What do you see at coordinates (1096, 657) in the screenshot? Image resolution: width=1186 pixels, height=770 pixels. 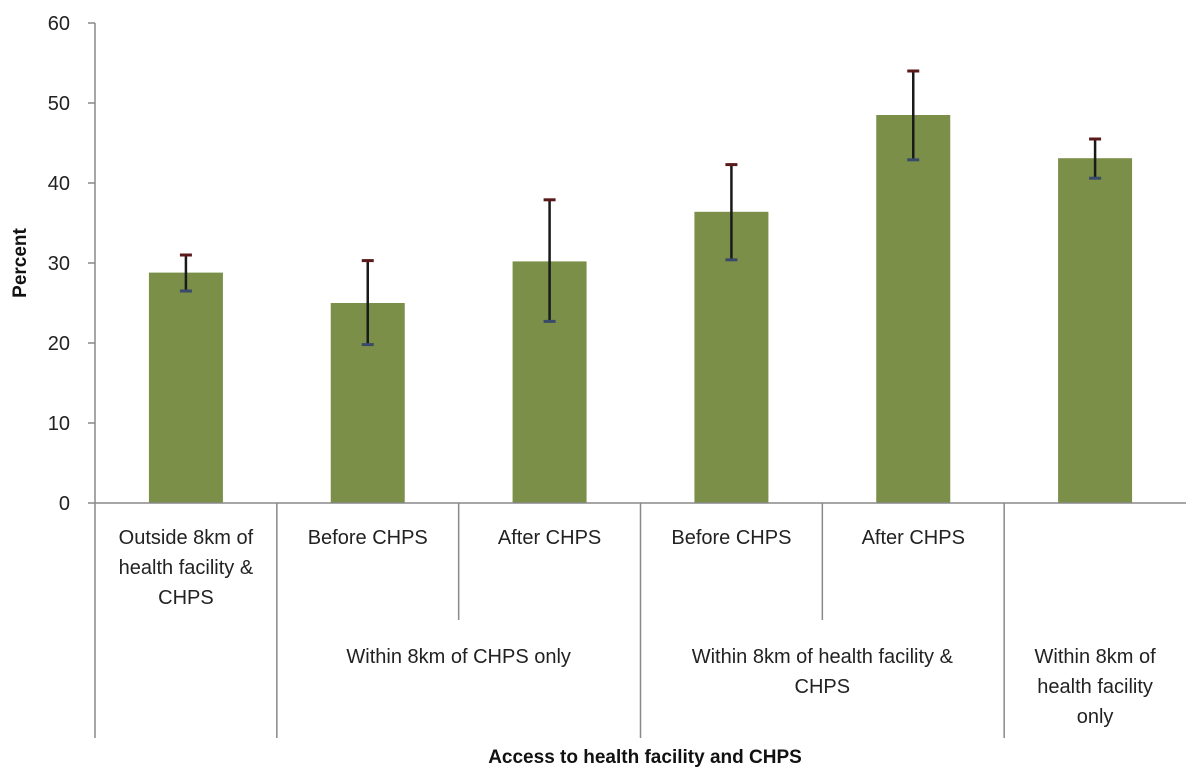 I see `x-group-label: Within 8km of` at bounding box center [1096, 657].